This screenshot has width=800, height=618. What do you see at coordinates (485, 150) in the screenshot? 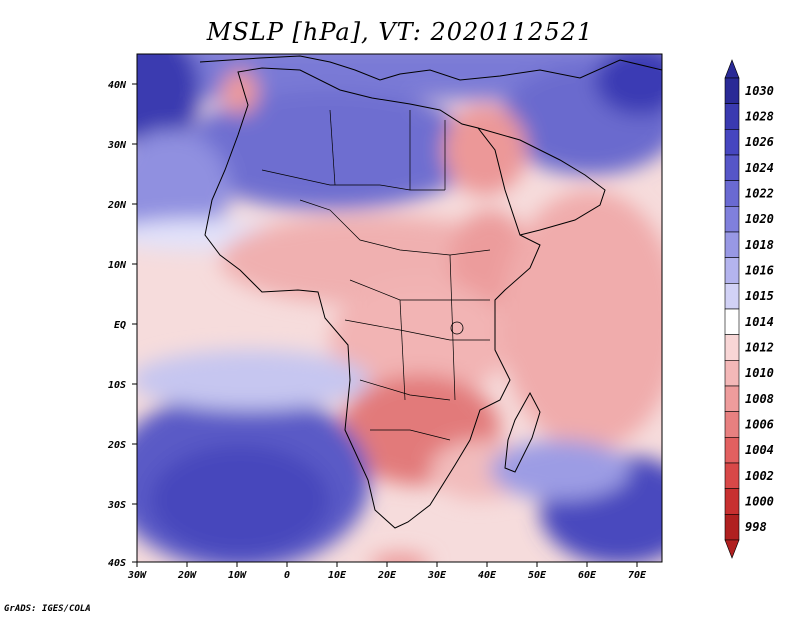
I see `nile-low` at bounding box center [485, 150].